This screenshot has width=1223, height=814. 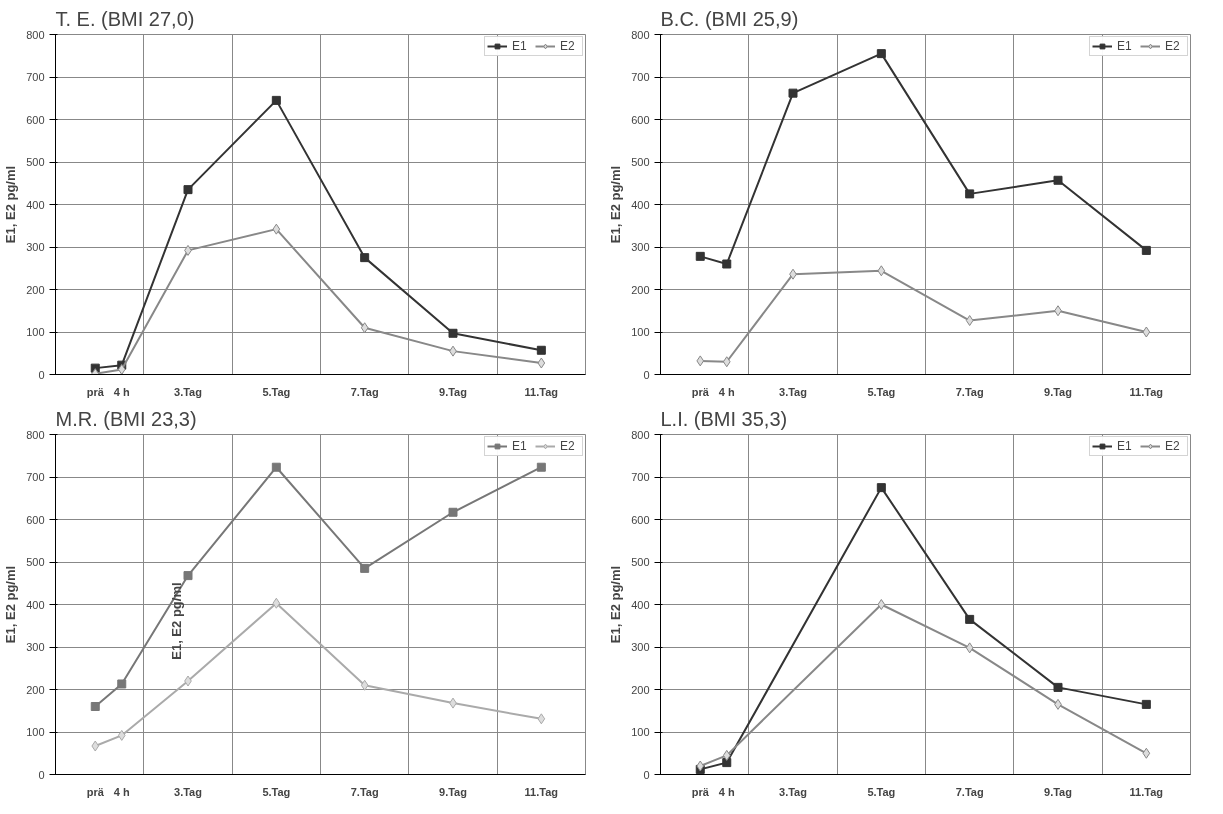 What do you see at coordinates (125, 18) in the screenshot?
I see `chart-title: T. E. (BMI 27,0)` at bounding box center [125, 18].